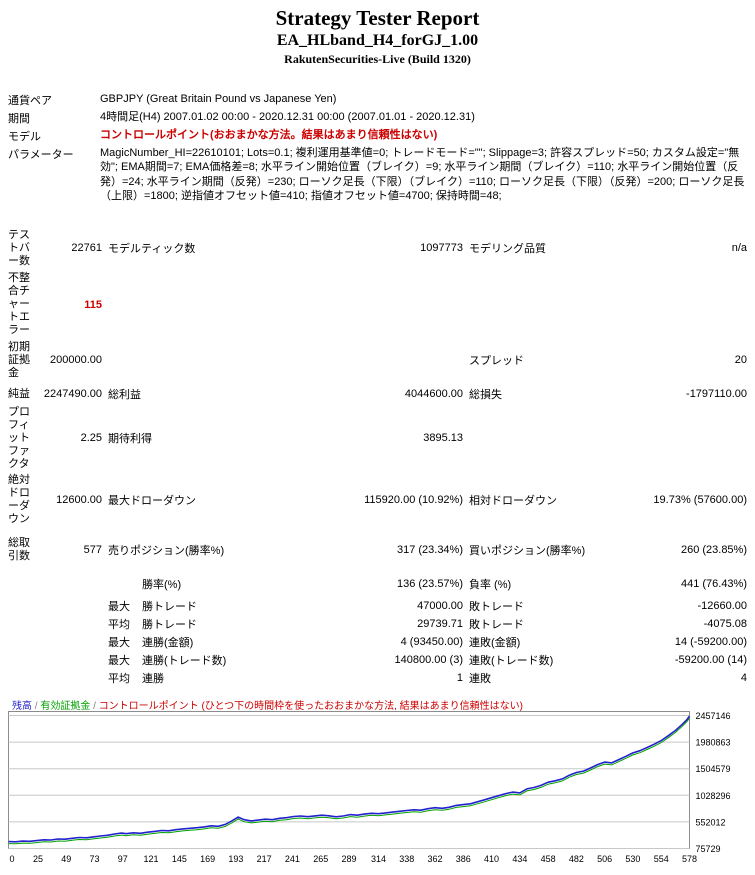  I want to click on stat-label: 総利益, so click(124, 395).